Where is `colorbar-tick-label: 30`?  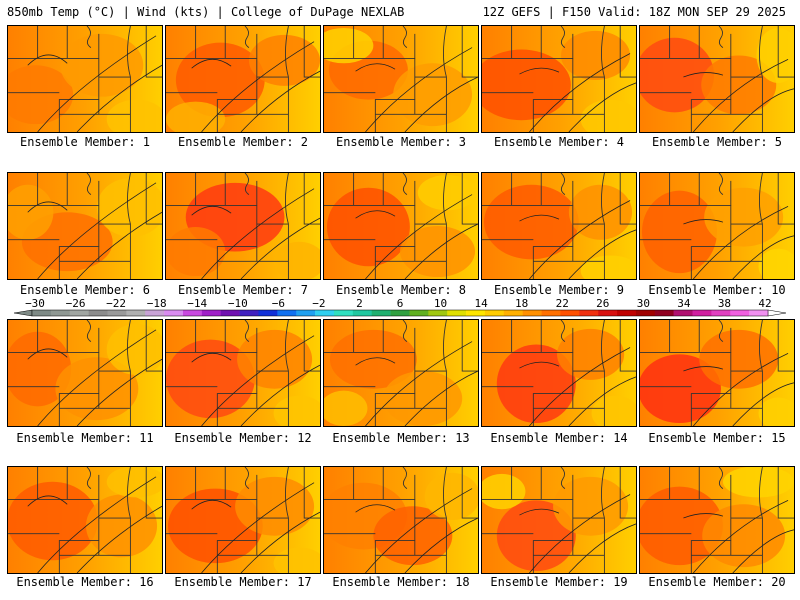 colorbar-tick-label: 30 is located at coordinates (643, 303).